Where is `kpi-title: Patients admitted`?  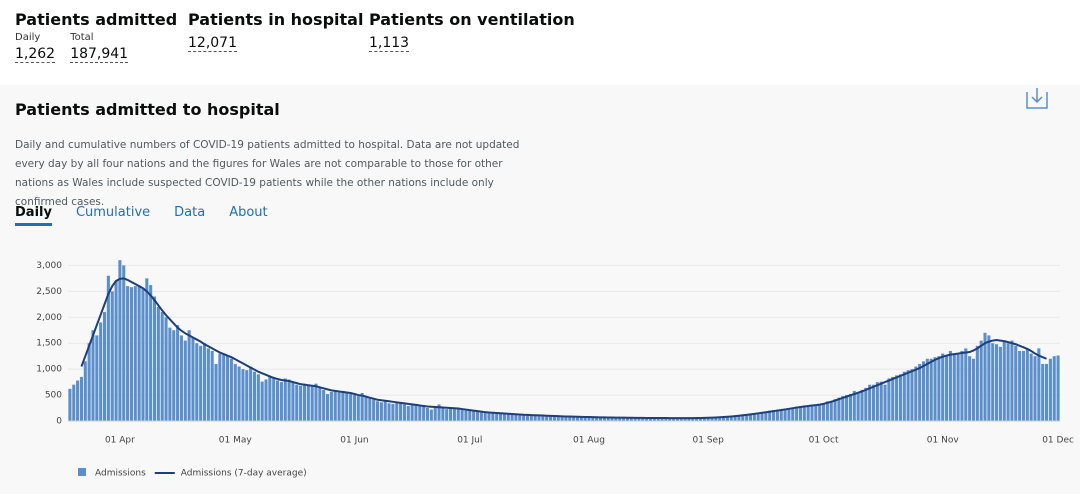
kpi-title: Patients admitted is located at coordinates (96, 19).